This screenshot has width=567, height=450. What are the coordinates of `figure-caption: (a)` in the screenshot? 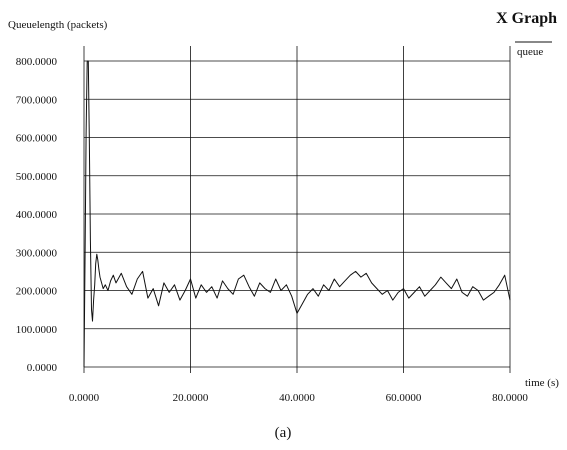 It's located at (283, 433).